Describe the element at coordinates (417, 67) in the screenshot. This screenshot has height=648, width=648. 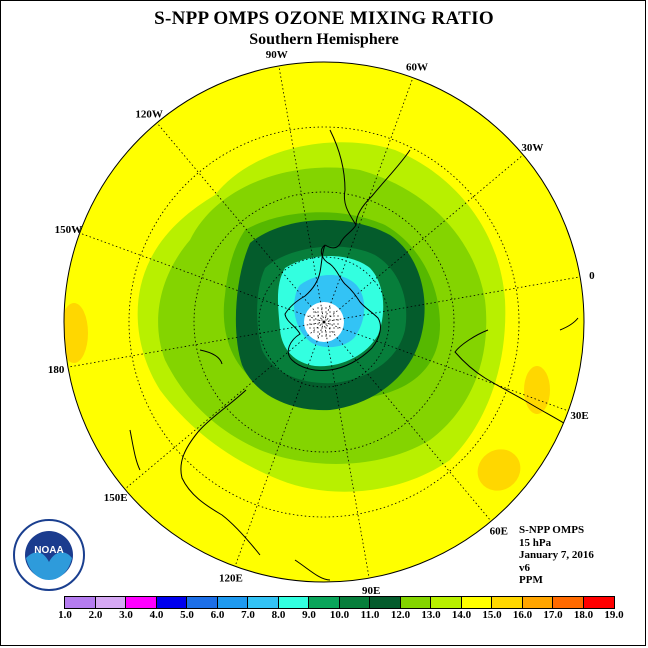
I see `longitude-label: 60W` at that location.